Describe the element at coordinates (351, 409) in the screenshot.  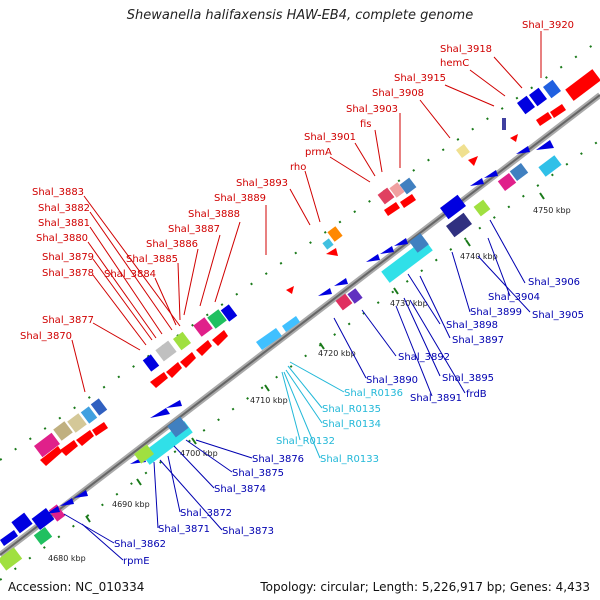
I see `label-shal-r0135: Shal_R0135` at that location.